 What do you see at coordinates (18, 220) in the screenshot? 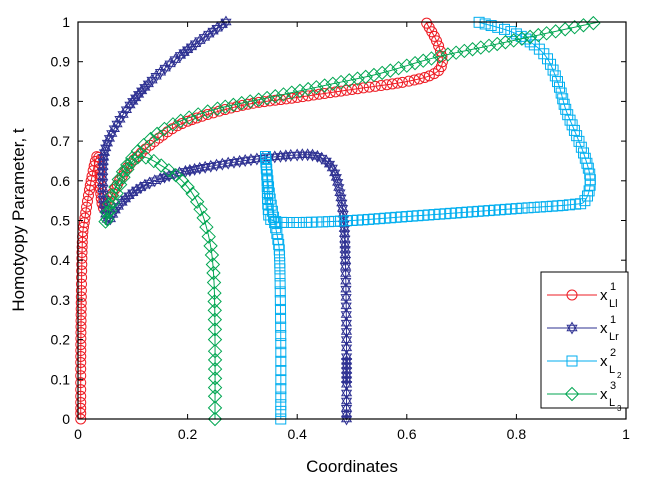
I see `y-axis-label: Homotyopy Parameter, t` at bounding box center [18, 220].